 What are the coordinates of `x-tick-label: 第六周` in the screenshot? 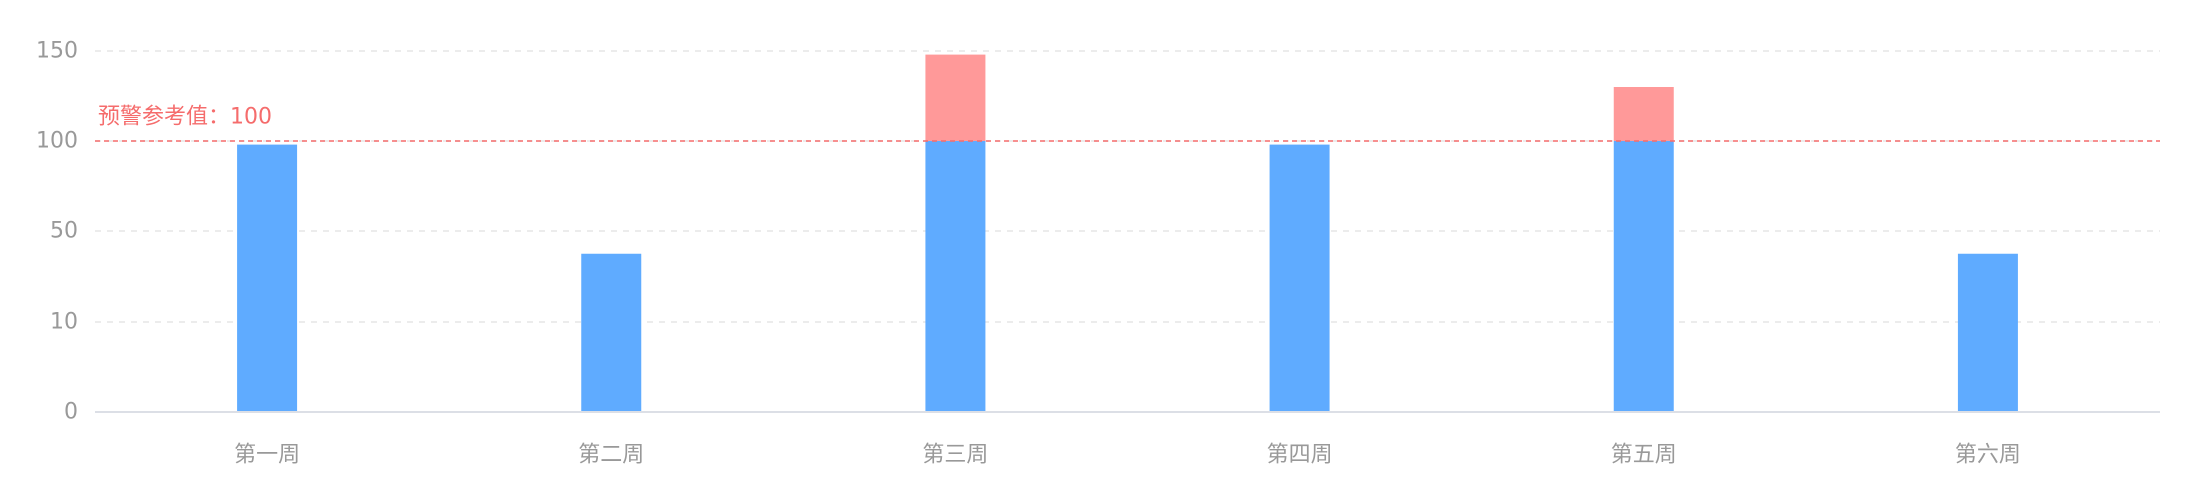 It's located at (1988, 455).